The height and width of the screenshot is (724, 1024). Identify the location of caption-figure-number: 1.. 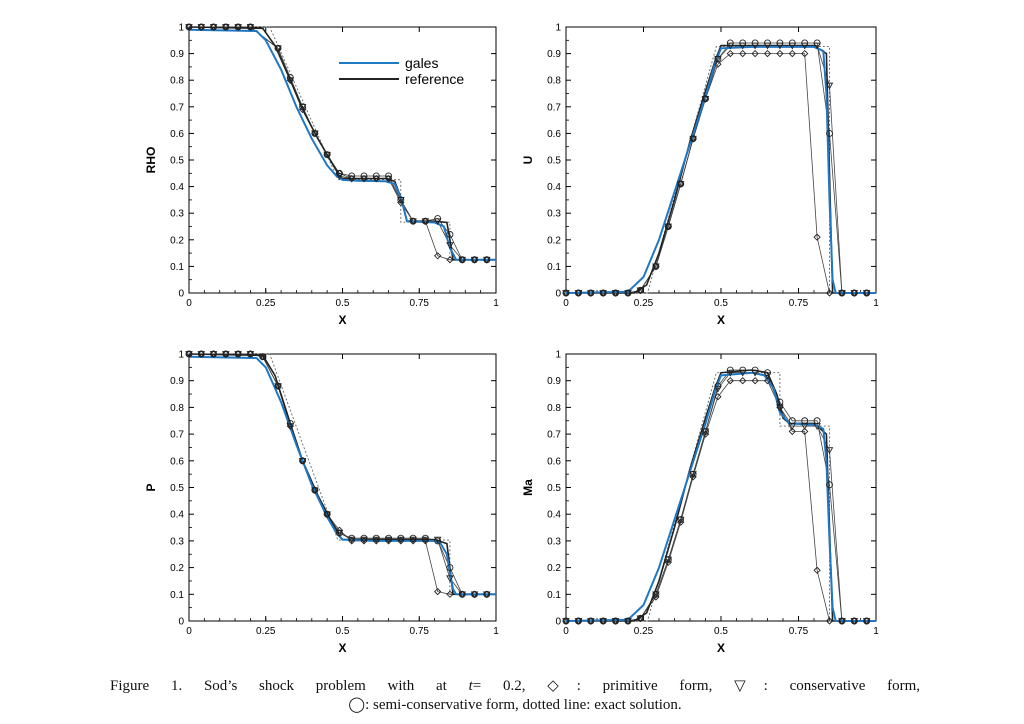
(176, 686).